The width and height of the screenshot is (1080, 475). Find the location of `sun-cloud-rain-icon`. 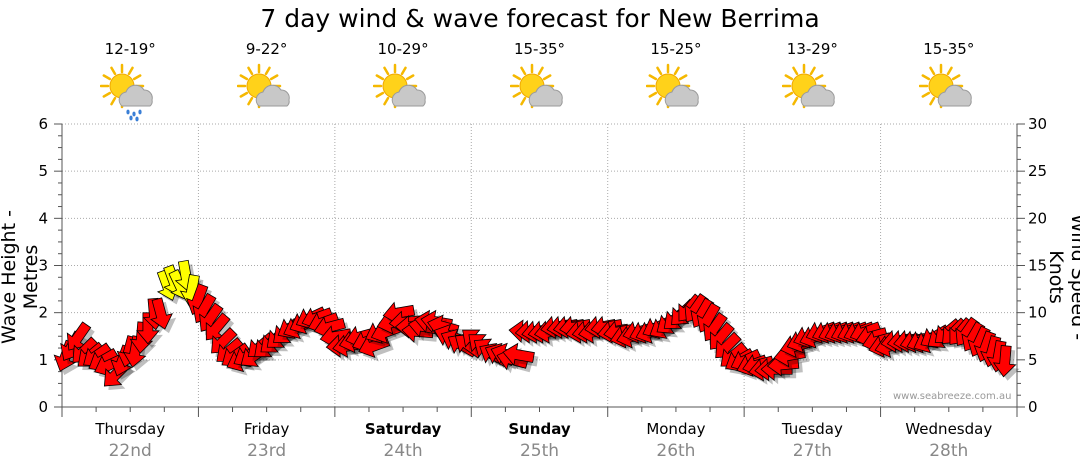

sun-cloud-rain-icon is located at coordinates (126, 92).